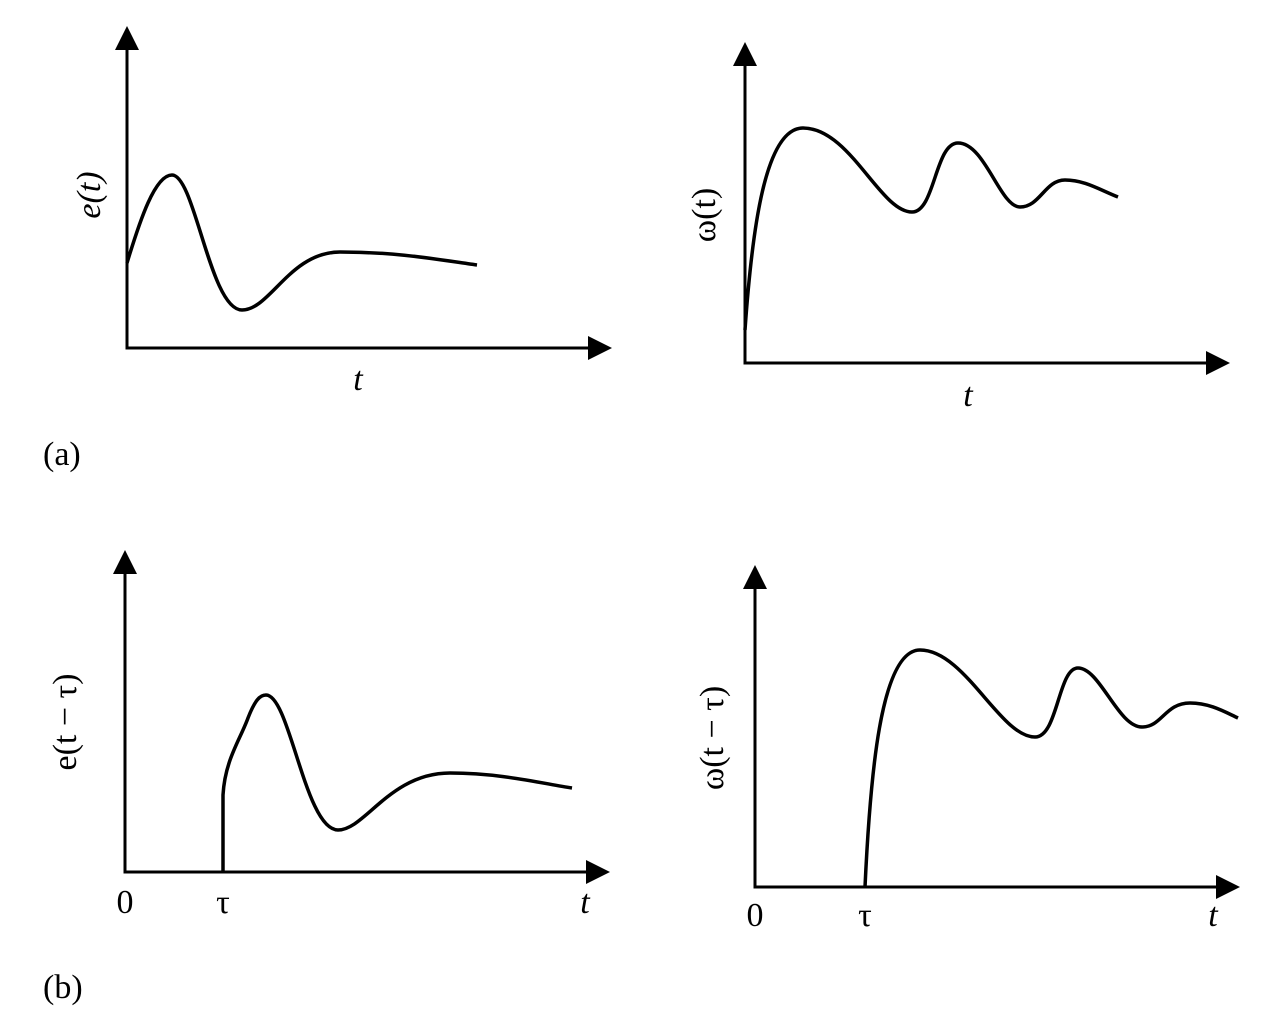 This screenshot has height=1029, width=1280. I want to click on y-axis-label: e(t − τ), so click(65, 721).